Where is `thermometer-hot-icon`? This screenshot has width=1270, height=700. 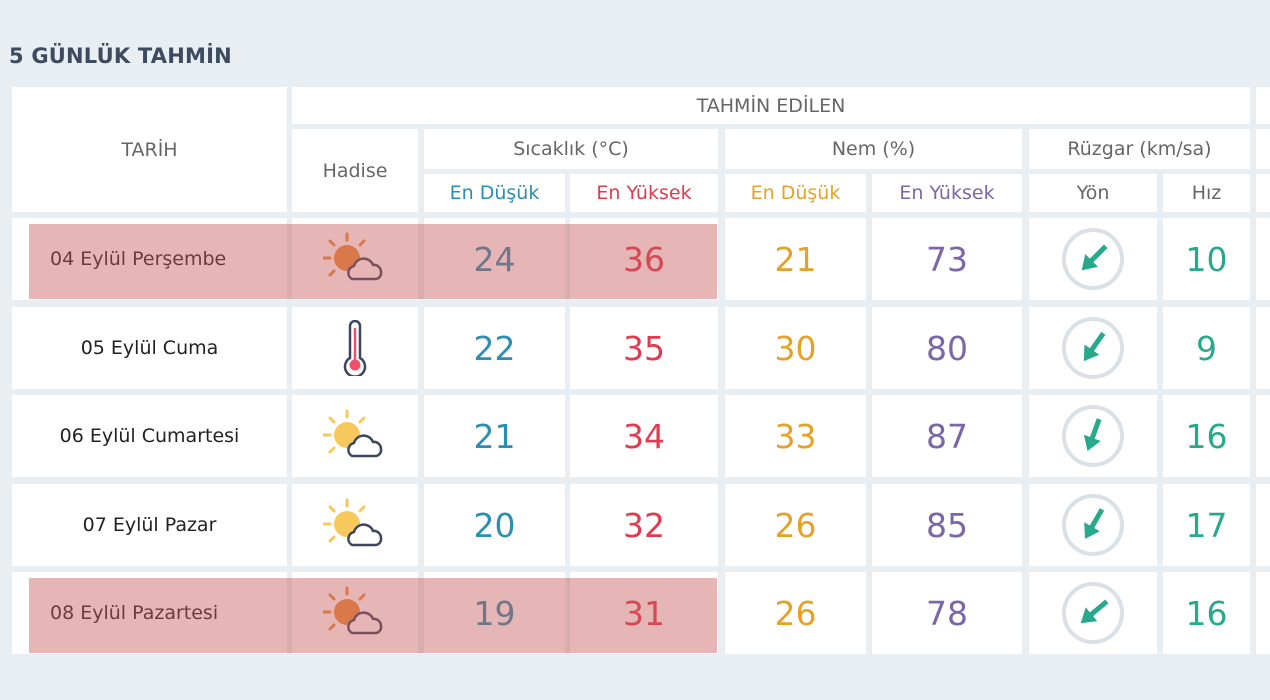
thermometer-hot-icon is located at coordinates (355, 348).